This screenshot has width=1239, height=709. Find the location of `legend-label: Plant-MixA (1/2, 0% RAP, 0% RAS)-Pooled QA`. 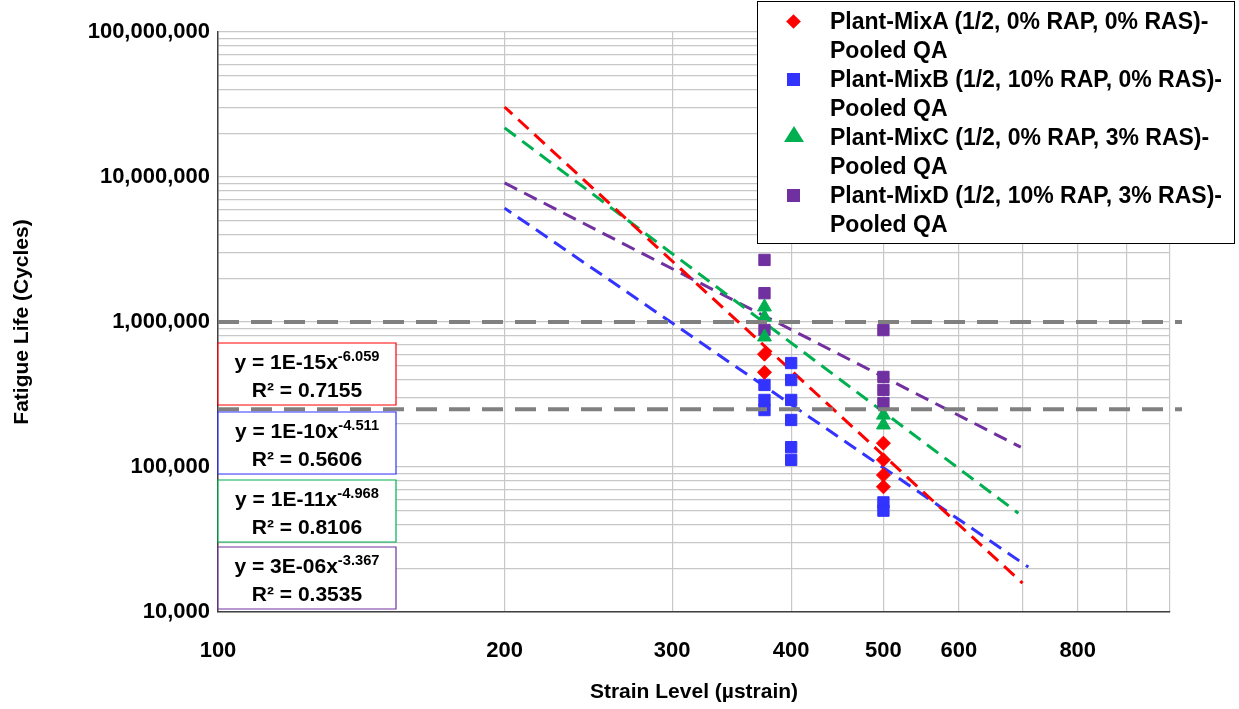

legend-label: Plant-MixA (1/2, 0% RAP, 0% RAS)-Pooled QA is located at coordinates (1020, 36).